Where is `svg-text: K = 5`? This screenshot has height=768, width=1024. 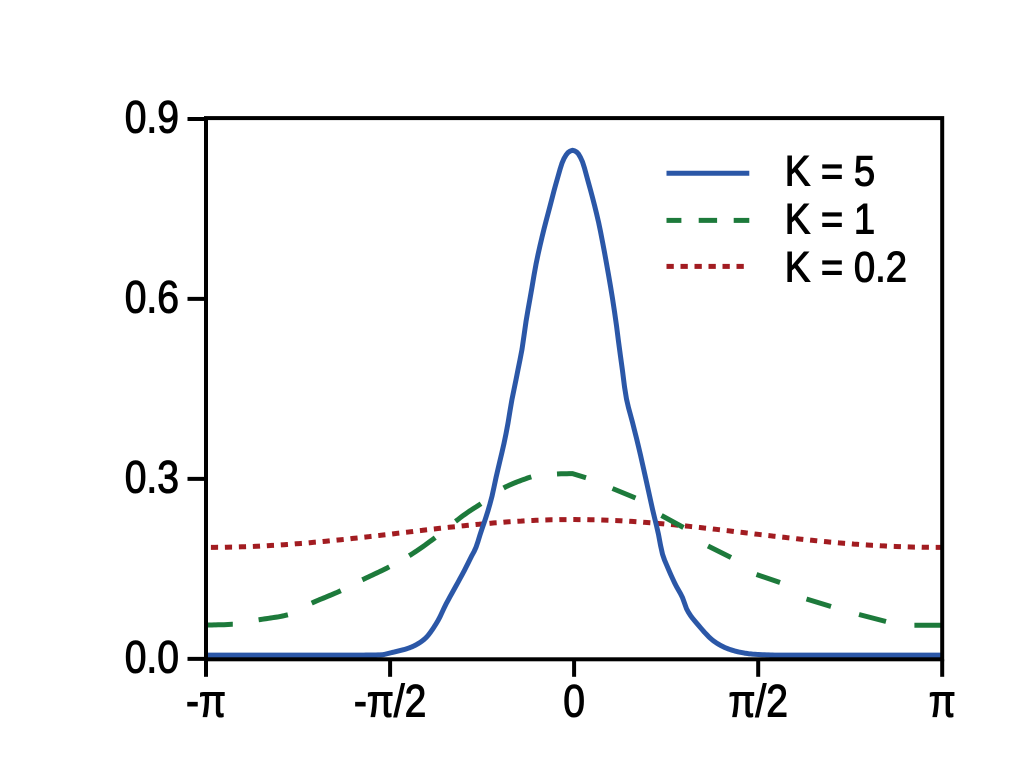 svg-text: K = 5 is located at coordinates (830, 171).